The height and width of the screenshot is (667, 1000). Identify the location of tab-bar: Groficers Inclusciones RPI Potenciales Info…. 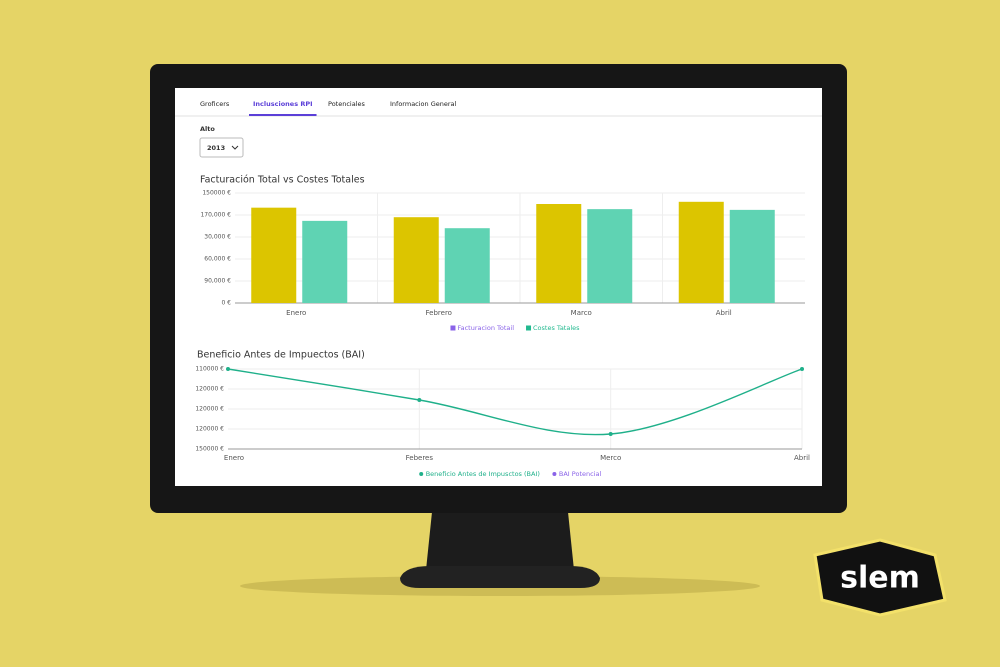
(328, 108).